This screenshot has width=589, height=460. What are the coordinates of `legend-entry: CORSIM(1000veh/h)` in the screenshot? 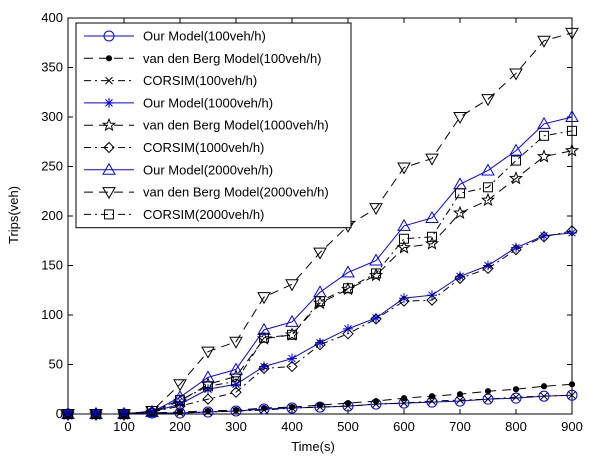 It's located at (174, 147).